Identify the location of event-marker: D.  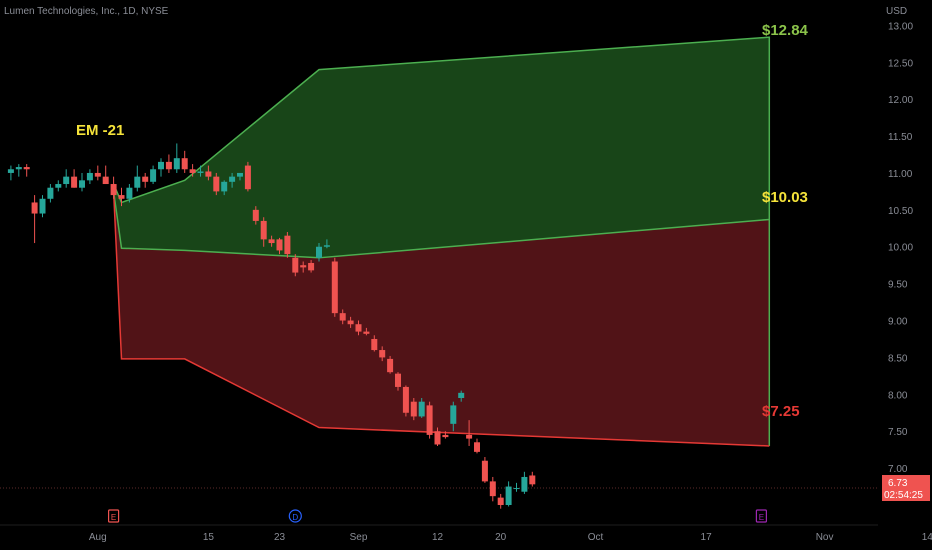
(295, 516).